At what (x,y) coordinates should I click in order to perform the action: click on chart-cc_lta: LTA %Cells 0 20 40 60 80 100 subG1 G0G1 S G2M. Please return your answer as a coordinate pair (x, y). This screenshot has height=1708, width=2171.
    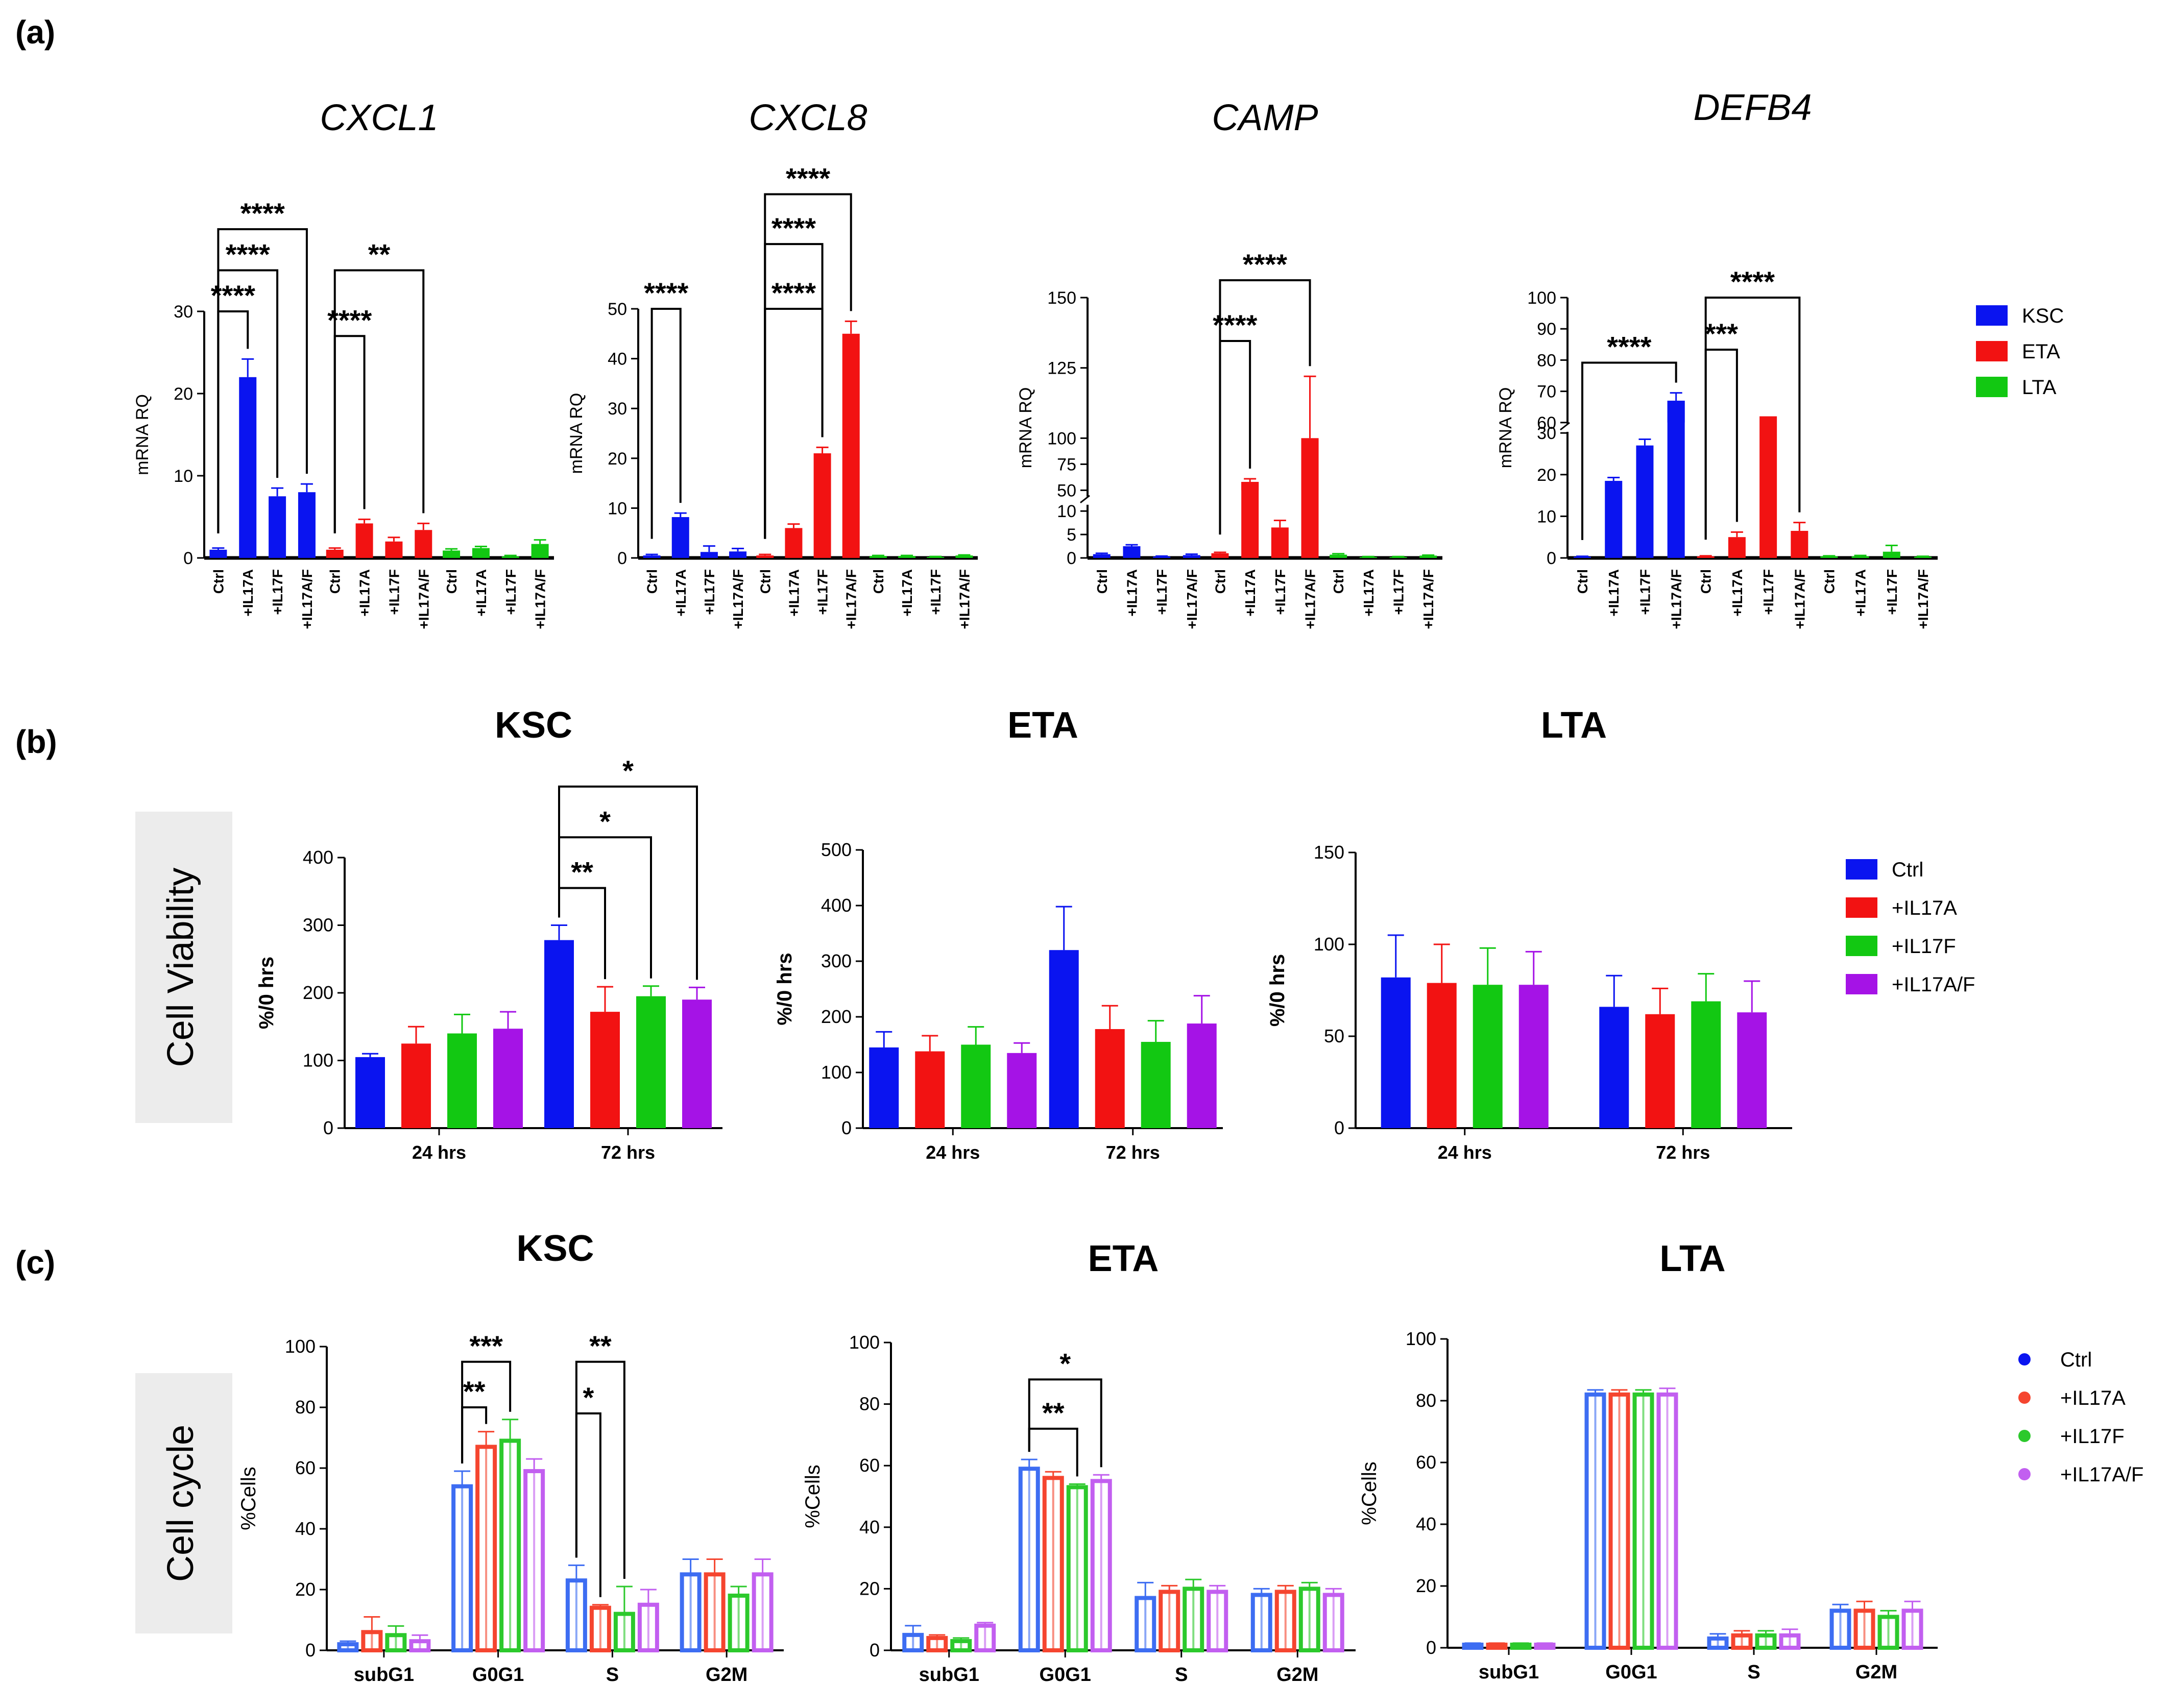
    Looking at the image, I should click on (1648, 1460).